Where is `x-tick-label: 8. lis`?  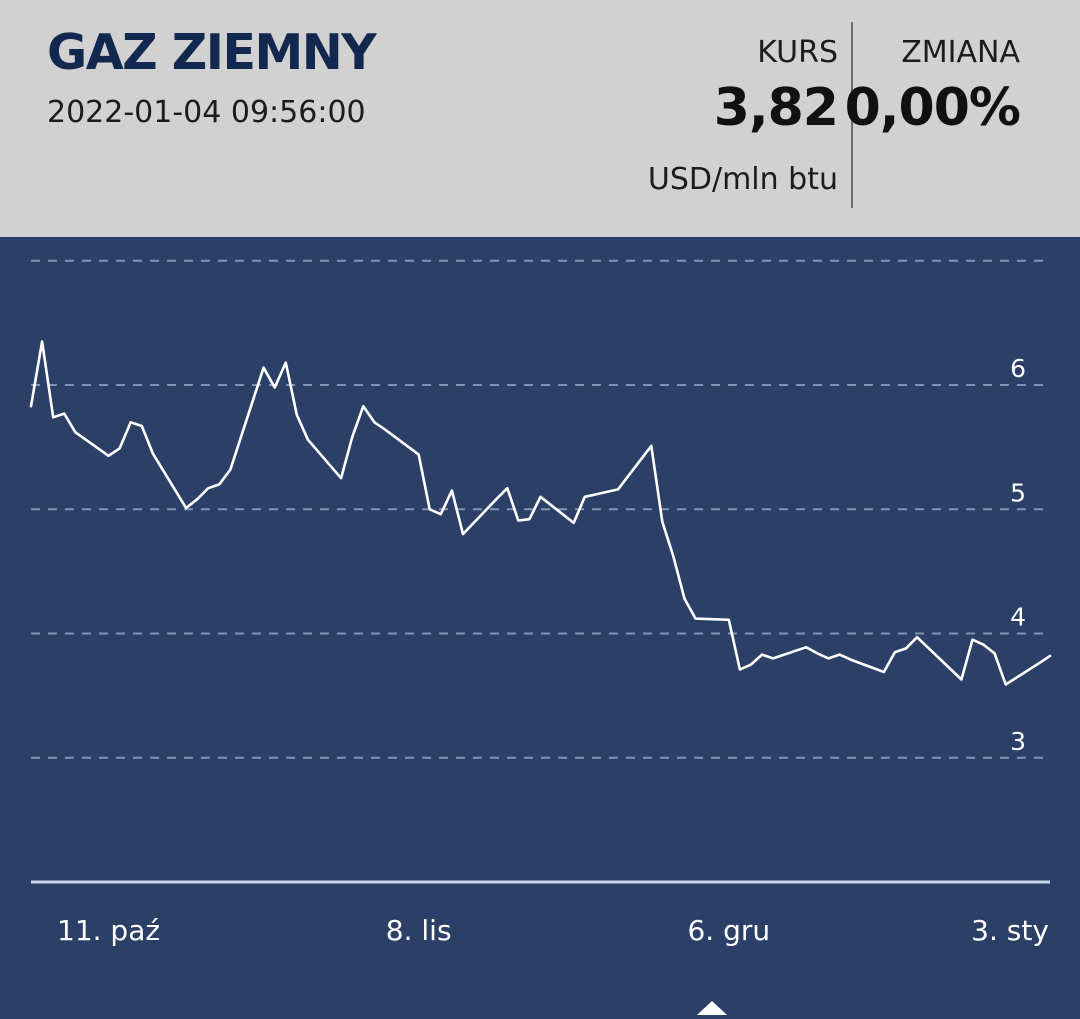
x-tick-label: 8. lis is located at coordinates (419, 930).